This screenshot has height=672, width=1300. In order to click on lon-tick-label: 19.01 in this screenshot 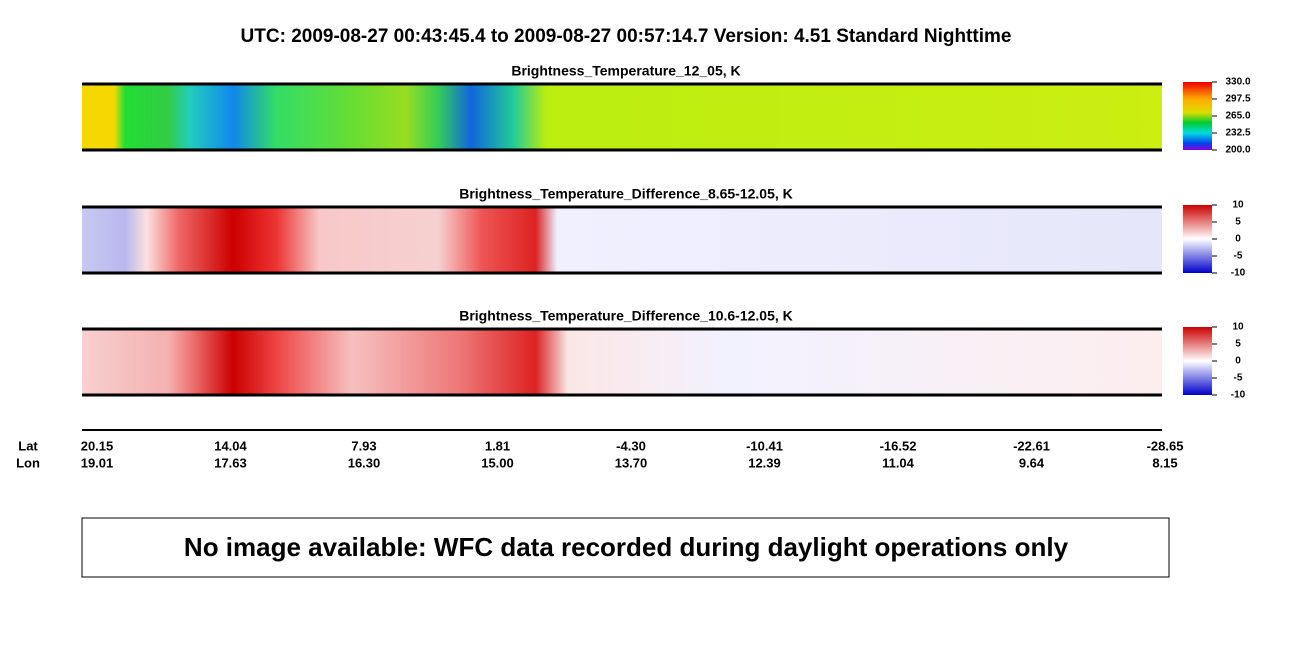, I will do `click(97, 462)`.